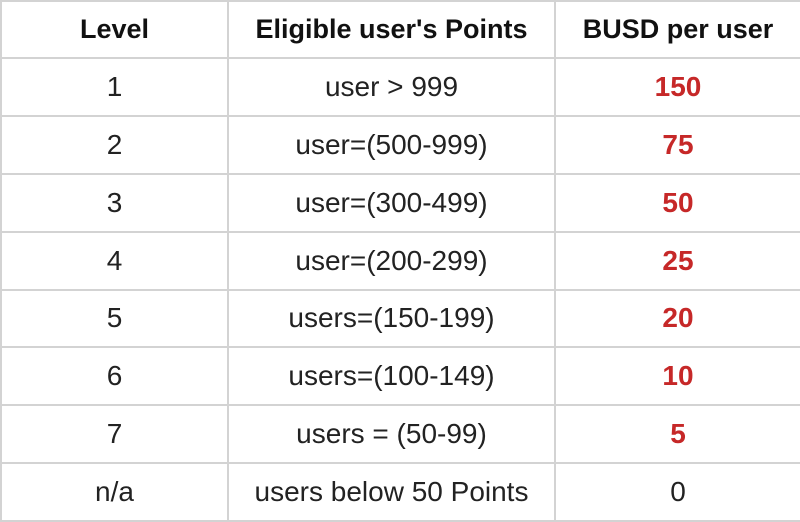 The height and width of the screenshot is (522, 800). I want to click on points-cell: user > 999, so click(391, 87).